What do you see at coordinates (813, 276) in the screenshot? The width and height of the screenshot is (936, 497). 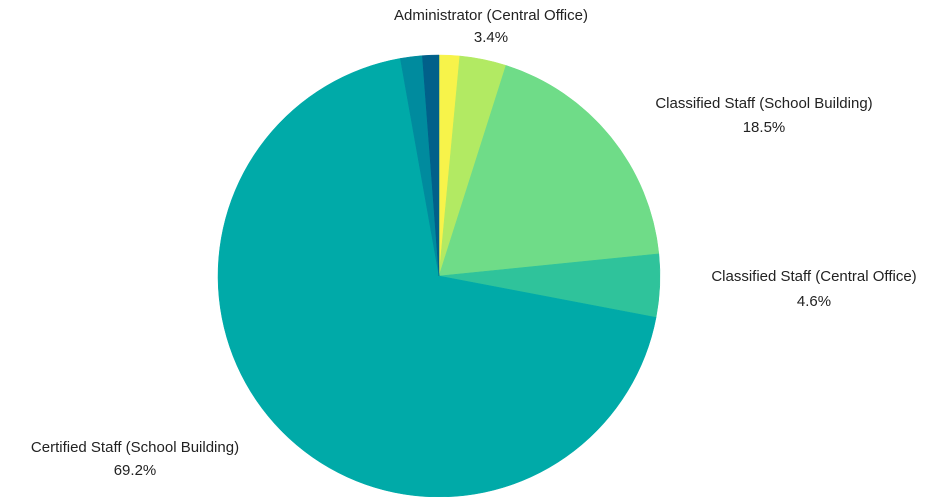 I see `slice-label-3: Classified Staff (Central Office)` at bounding box center [813, 276].